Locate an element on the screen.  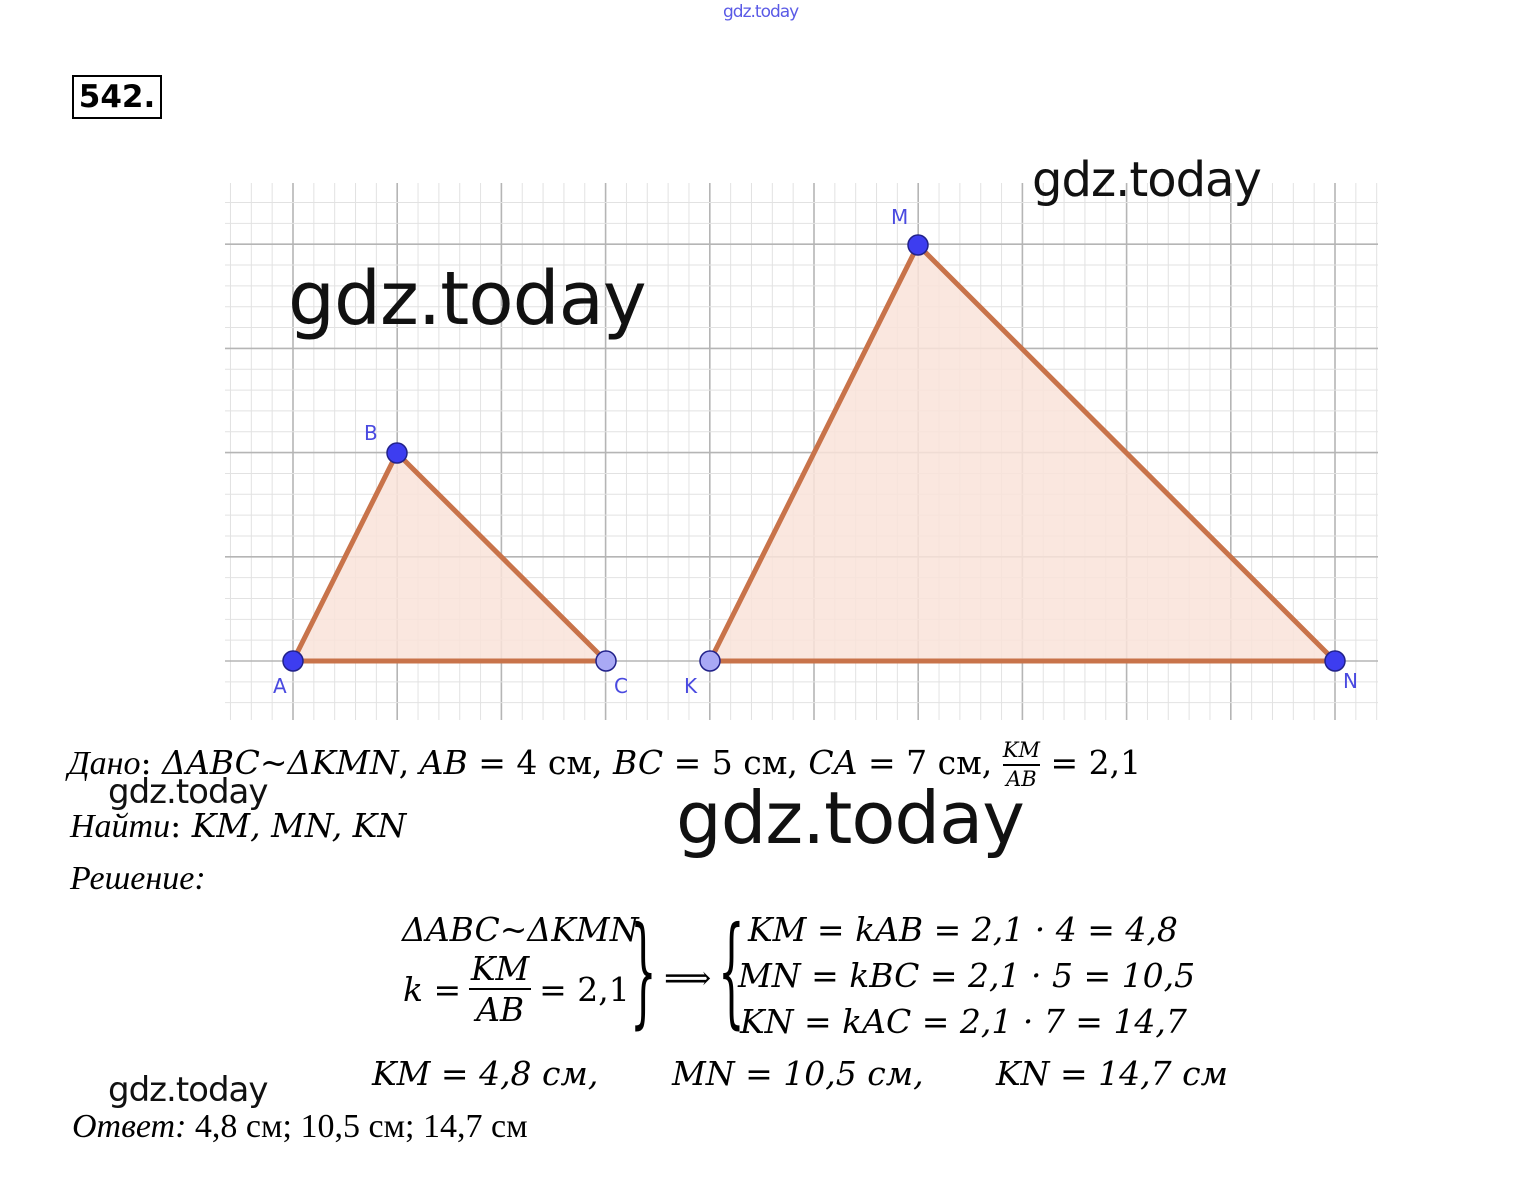
result-km: KM = 4,8 см, is located at coordinates (485, 1073).